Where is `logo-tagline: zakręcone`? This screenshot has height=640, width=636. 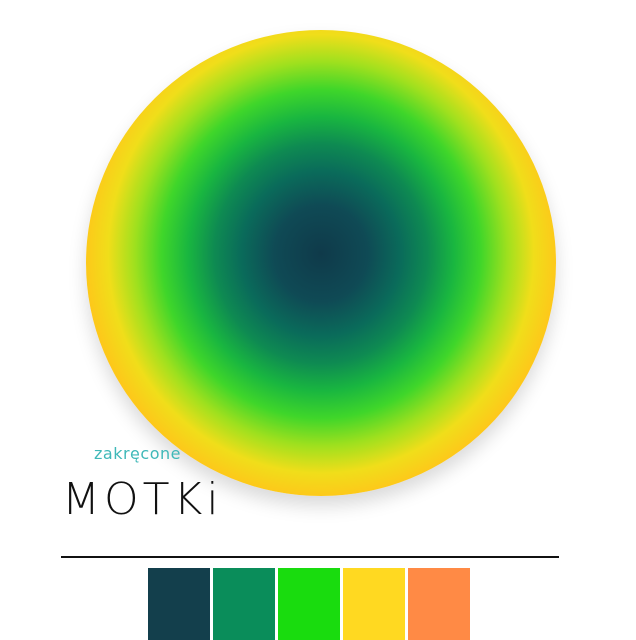 logo-tagline: zakręcone is located at coordinates (137, 453).